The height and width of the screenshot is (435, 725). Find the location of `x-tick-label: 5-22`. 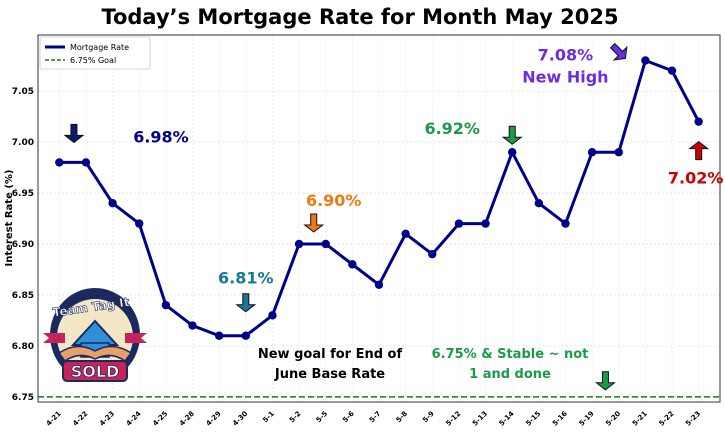

x-tick-label: 5-22 is located at coordinates (667, 419).